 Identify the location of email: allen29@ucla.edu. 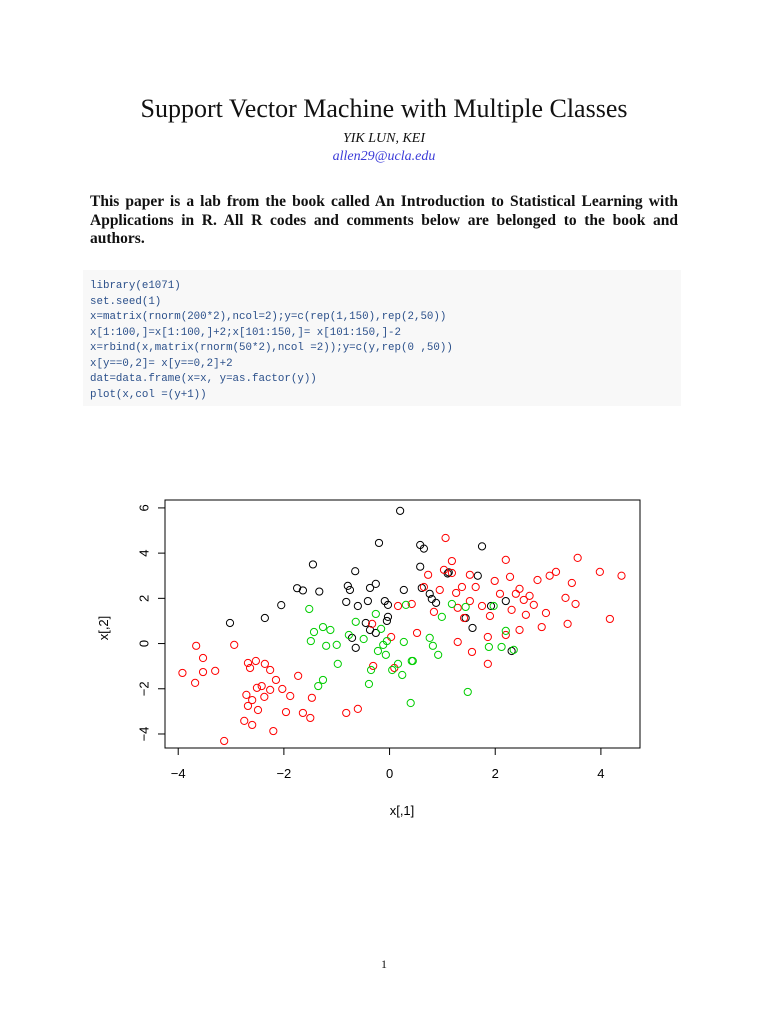
(384, 156).